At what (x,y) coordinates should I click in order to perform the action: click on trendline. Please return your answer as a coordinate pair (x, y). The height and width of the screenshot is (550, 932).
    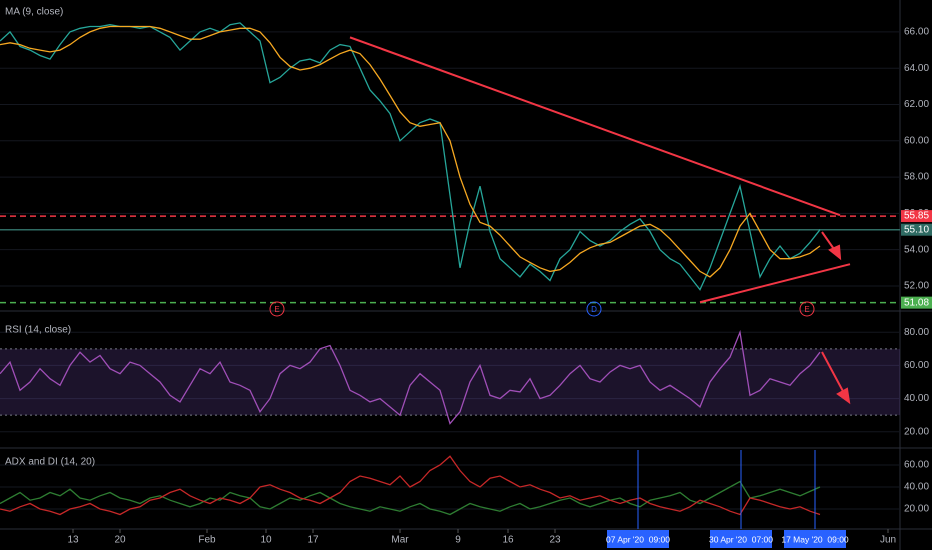
    Looking at the image, I should click on (775, 283).